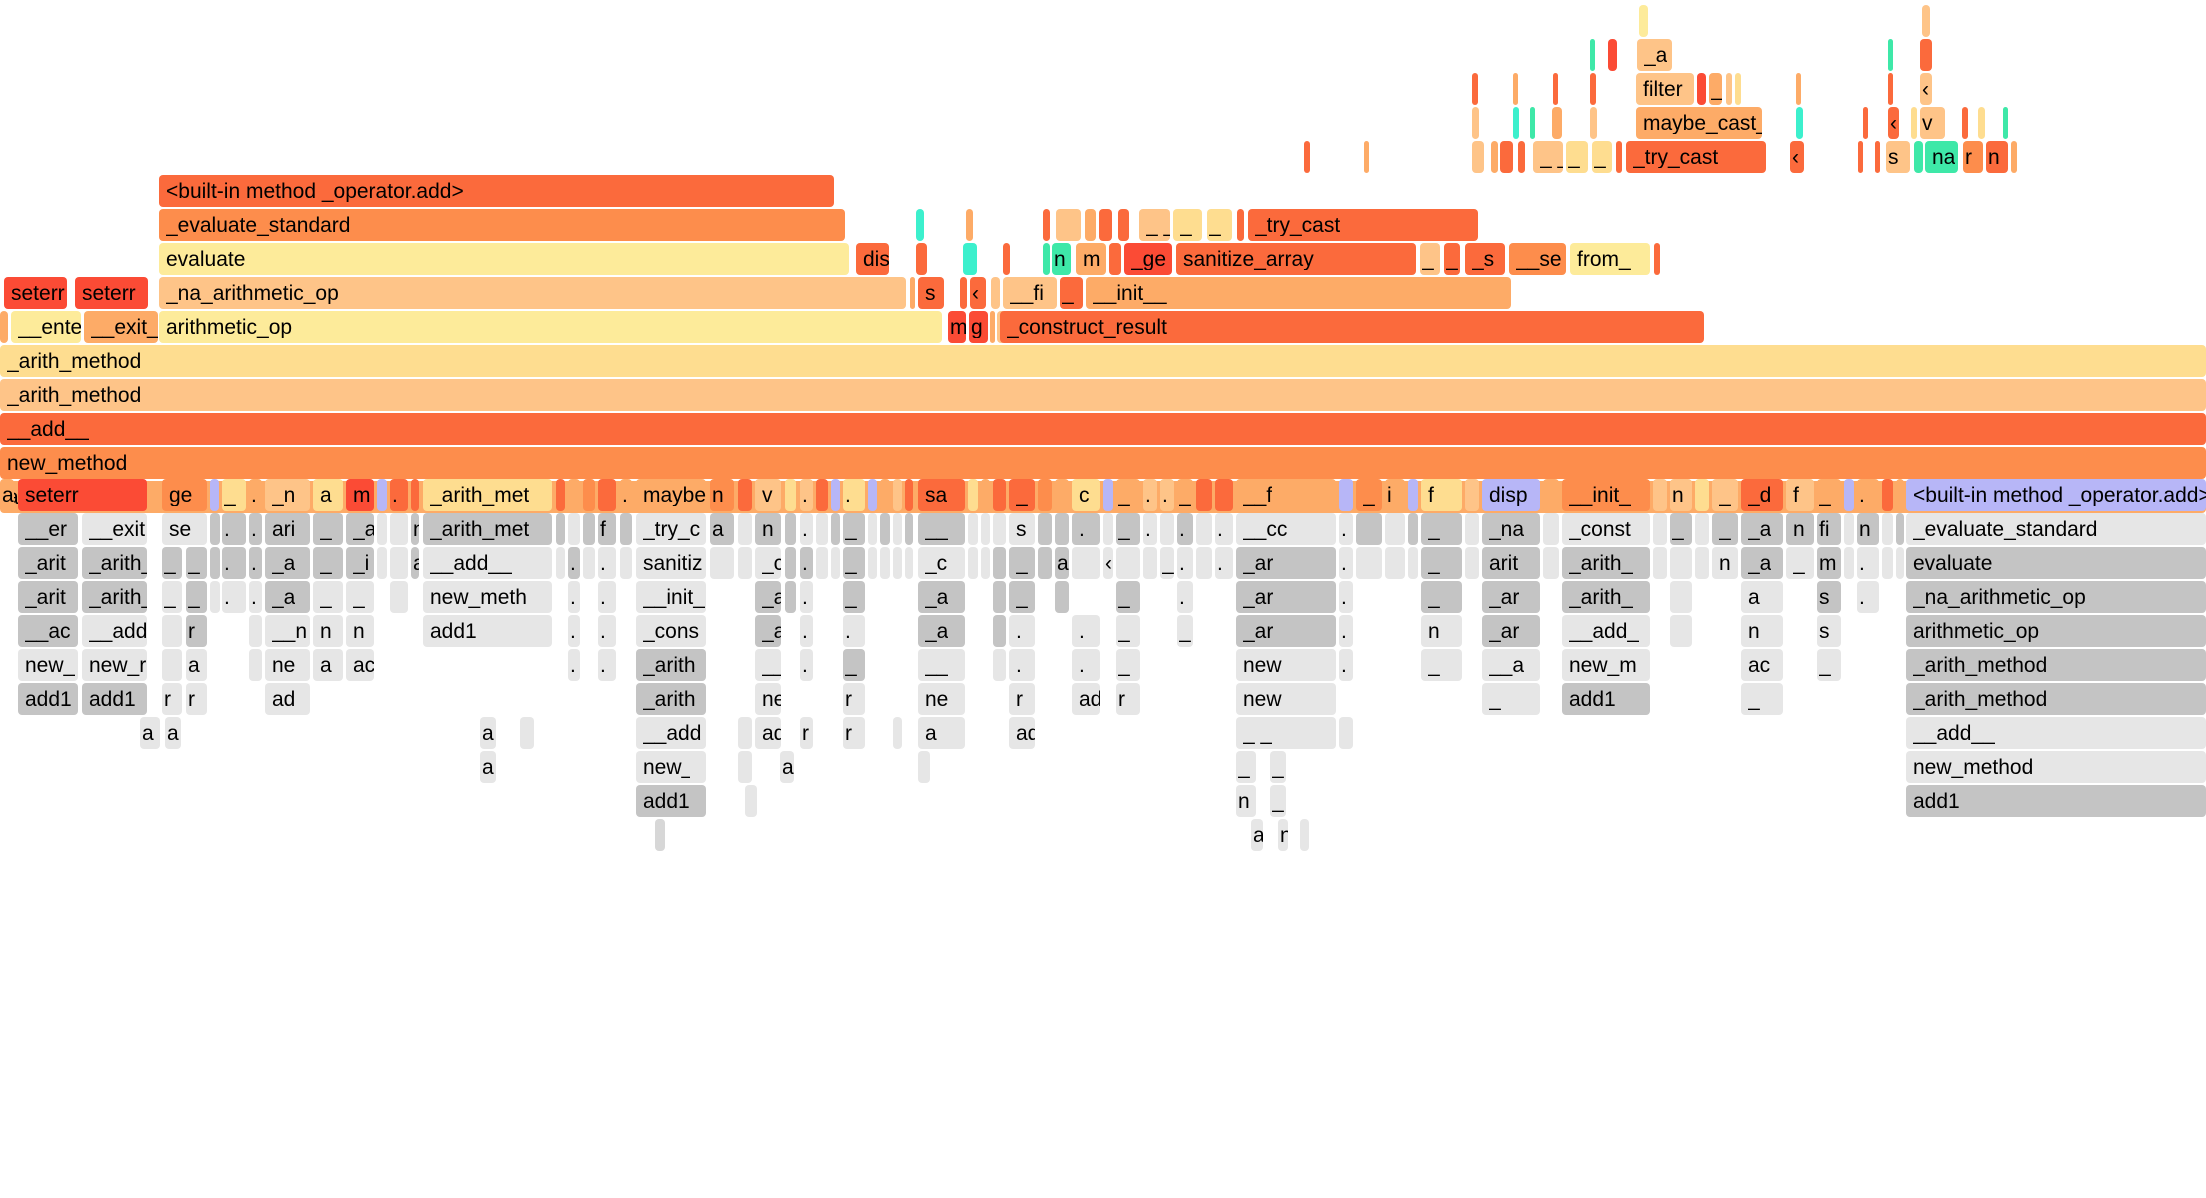 This screenshot has width=2206, height=1198. Describe the element at coordinates (607, 529) in the screenshot. I see `flame-frame: f` at that location.